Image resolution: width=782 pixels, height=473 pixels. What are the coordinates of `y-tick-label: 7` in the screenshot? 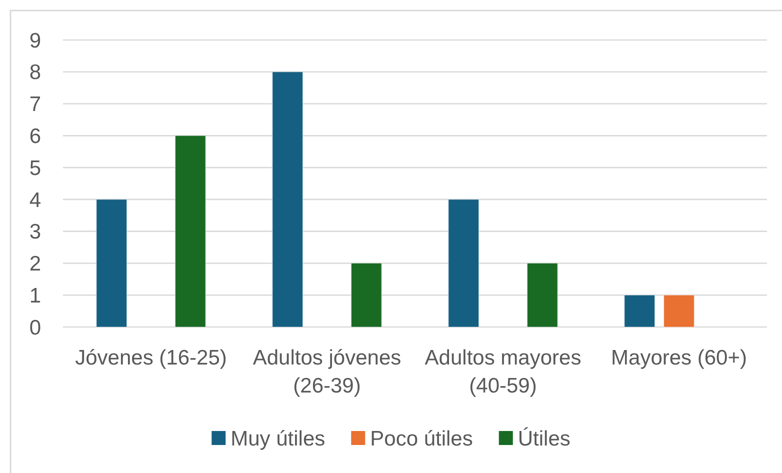 It's located at (35, 104).